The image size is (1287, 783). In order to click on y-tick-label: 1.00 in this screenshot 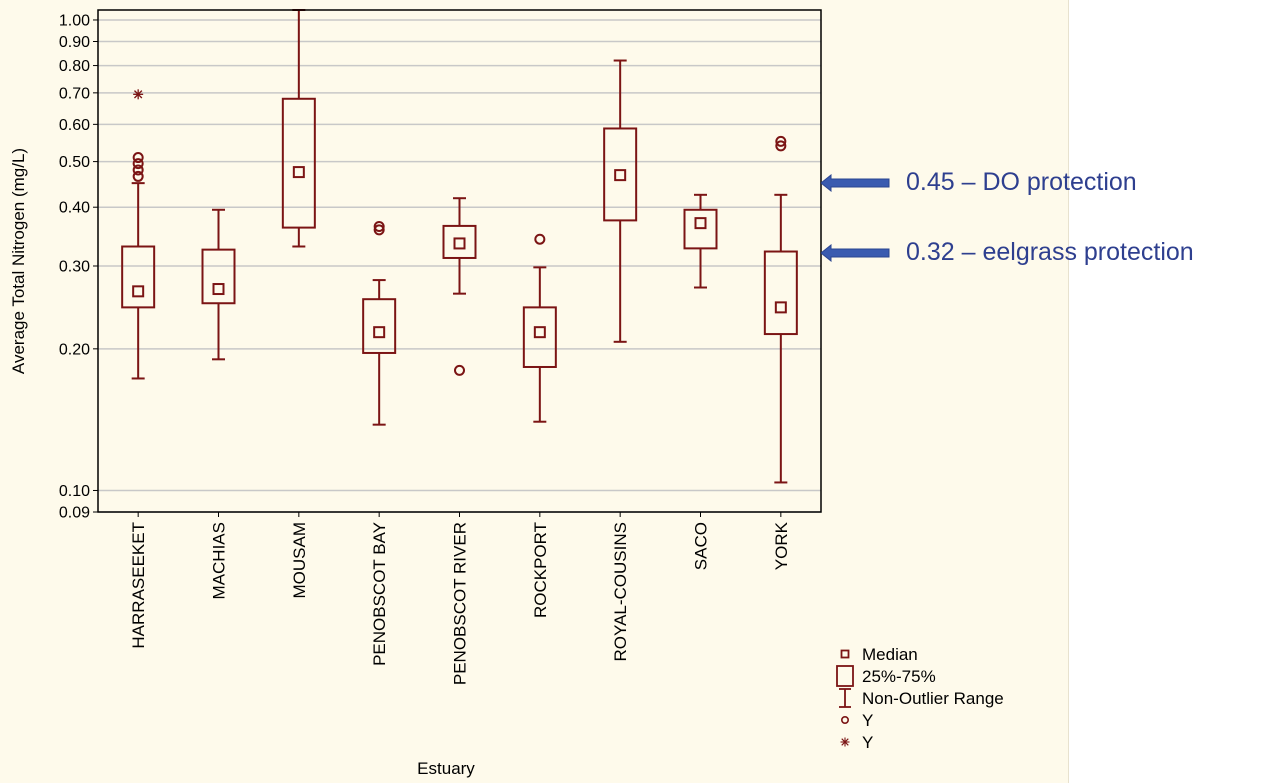, I will do `click(74, 20)`.